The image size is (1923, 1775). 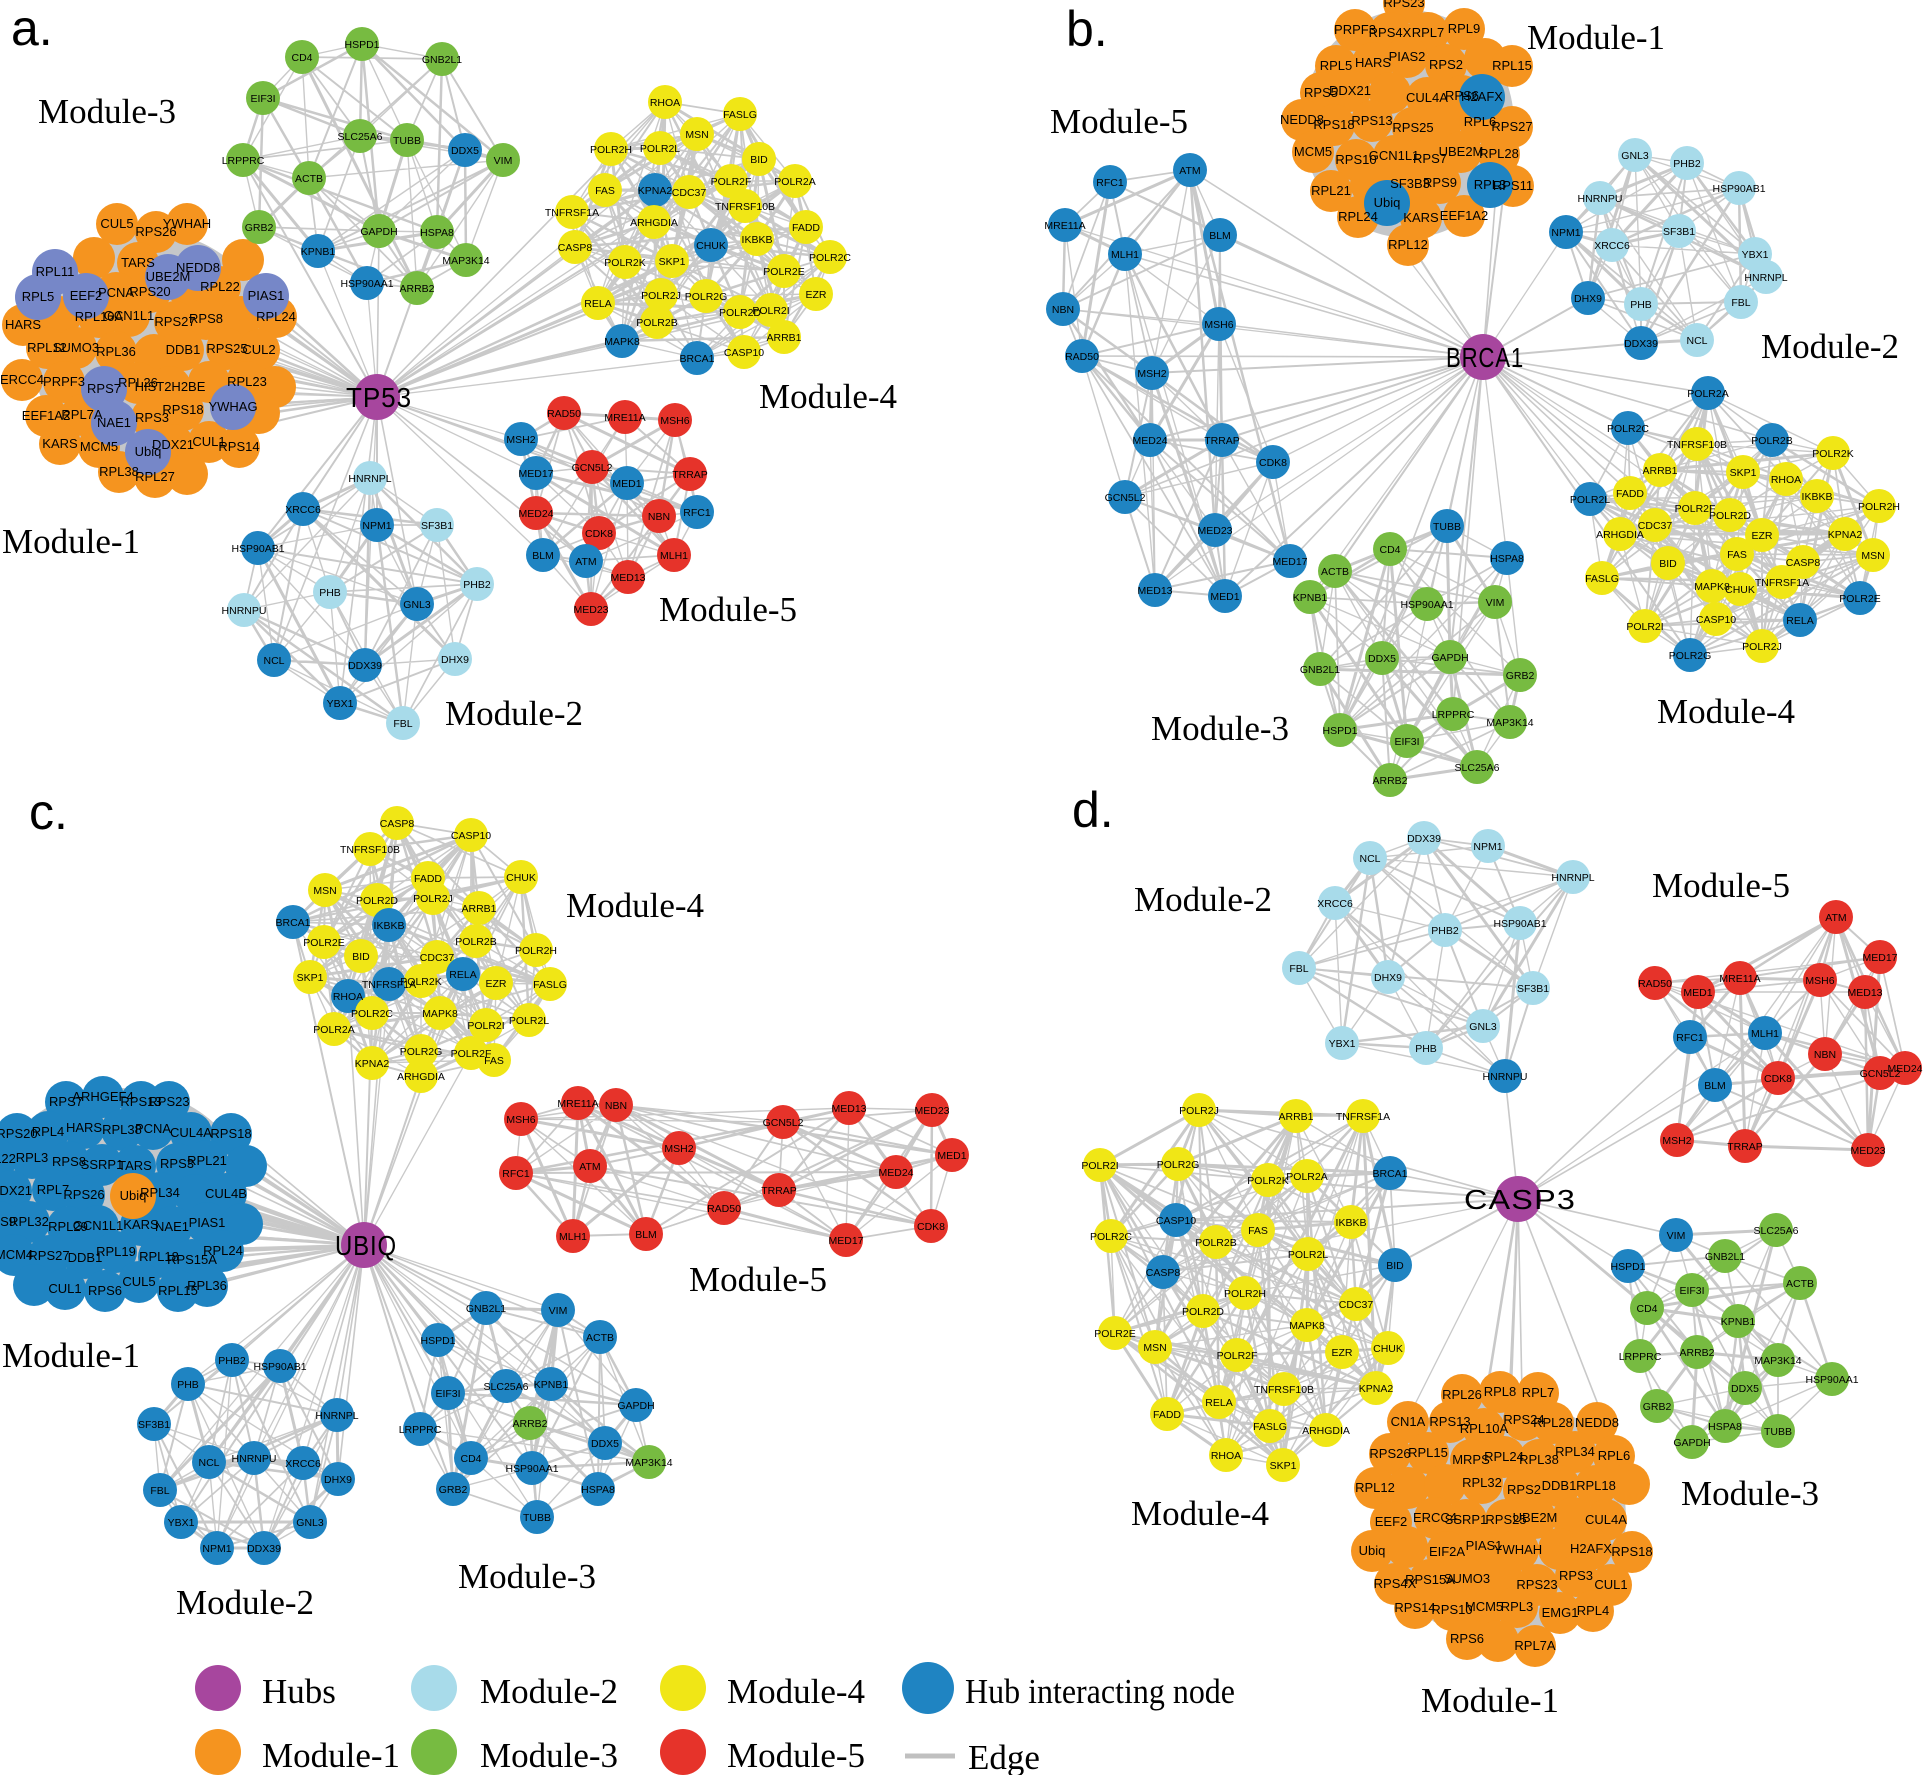 I want to click on svg-text: SKP1, so click(x=1283, y=1466).